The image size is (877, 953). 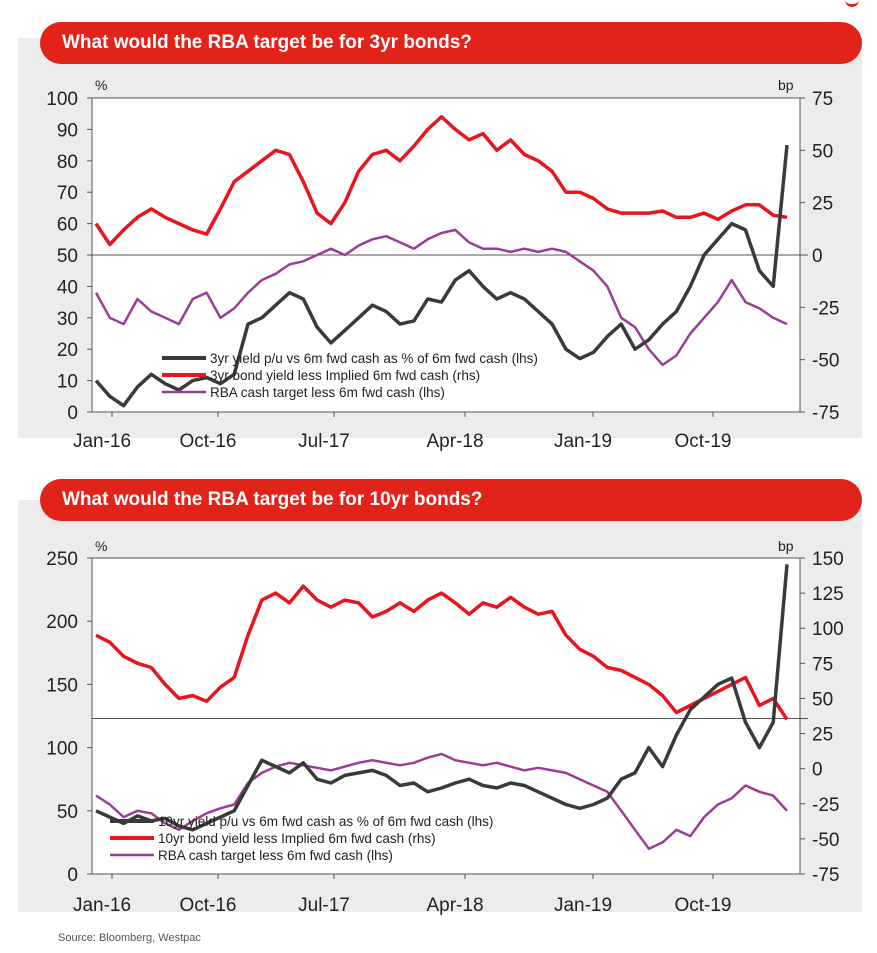 What do you see at coordinates (67, 319) in the screenshot?
I see `left-tick-label: 30` at bounding box center [67, 319].